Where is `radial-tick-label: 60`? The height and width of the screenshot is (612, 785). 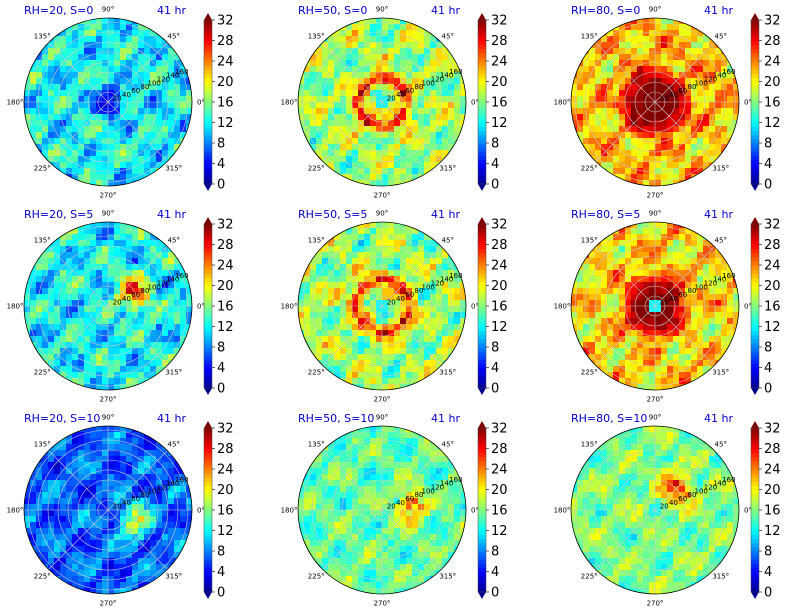 radial-tick-label: 60 is located at coordinates (135, 91).